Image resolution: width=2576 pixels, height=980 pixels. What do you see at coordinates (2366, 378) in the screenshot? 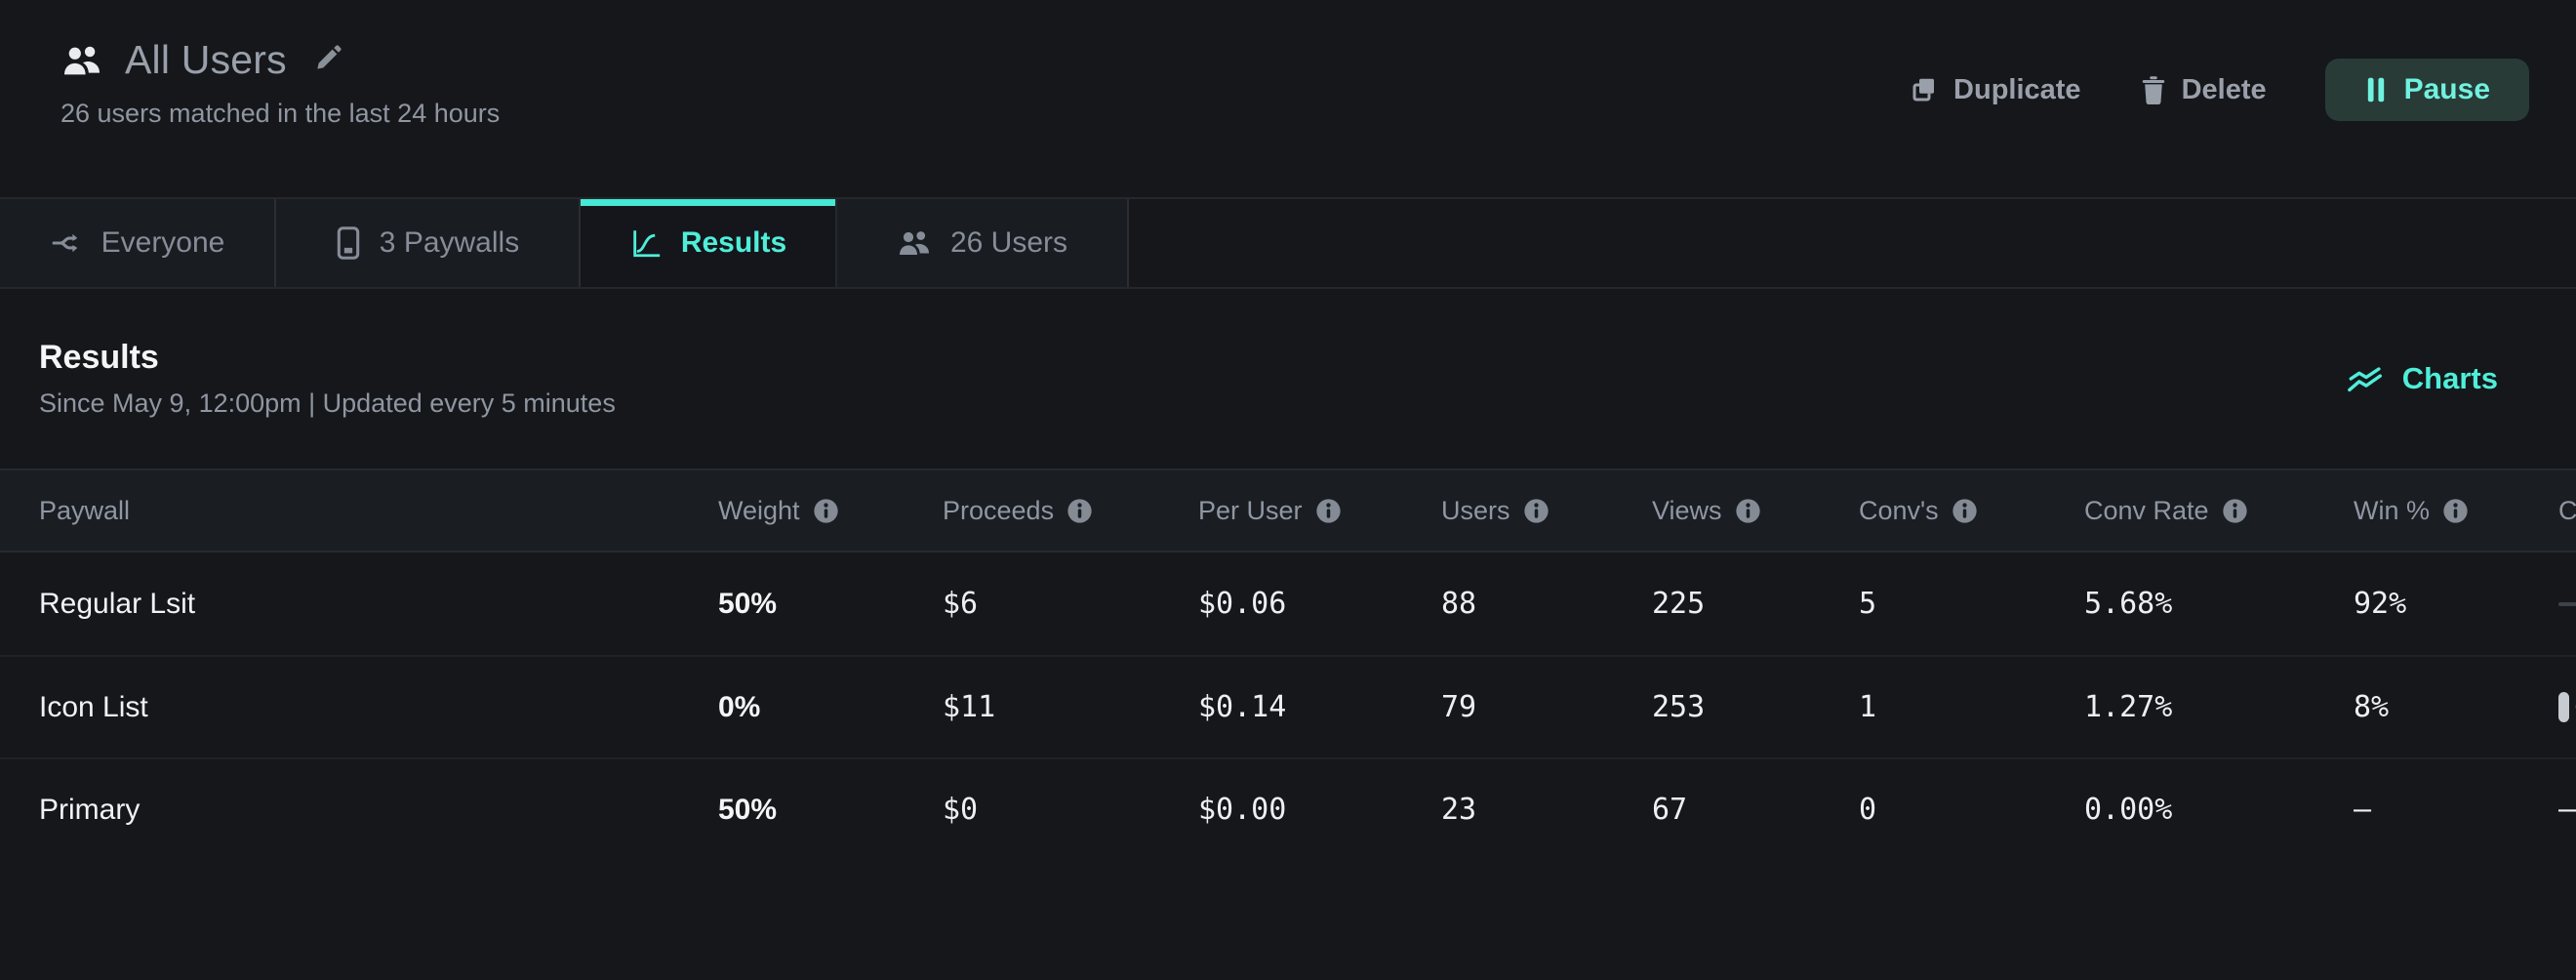
I see `chart-zigzag-icon` at bounding box center [2366, 378].